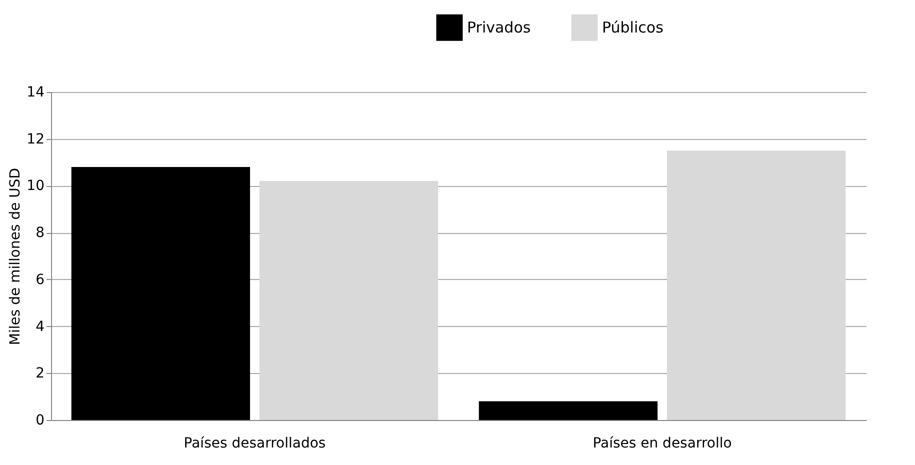  Describe the element at coordinates (16, 257) in the screenshot. I see `y-axis-title: Miles de millones de USD` at that location.